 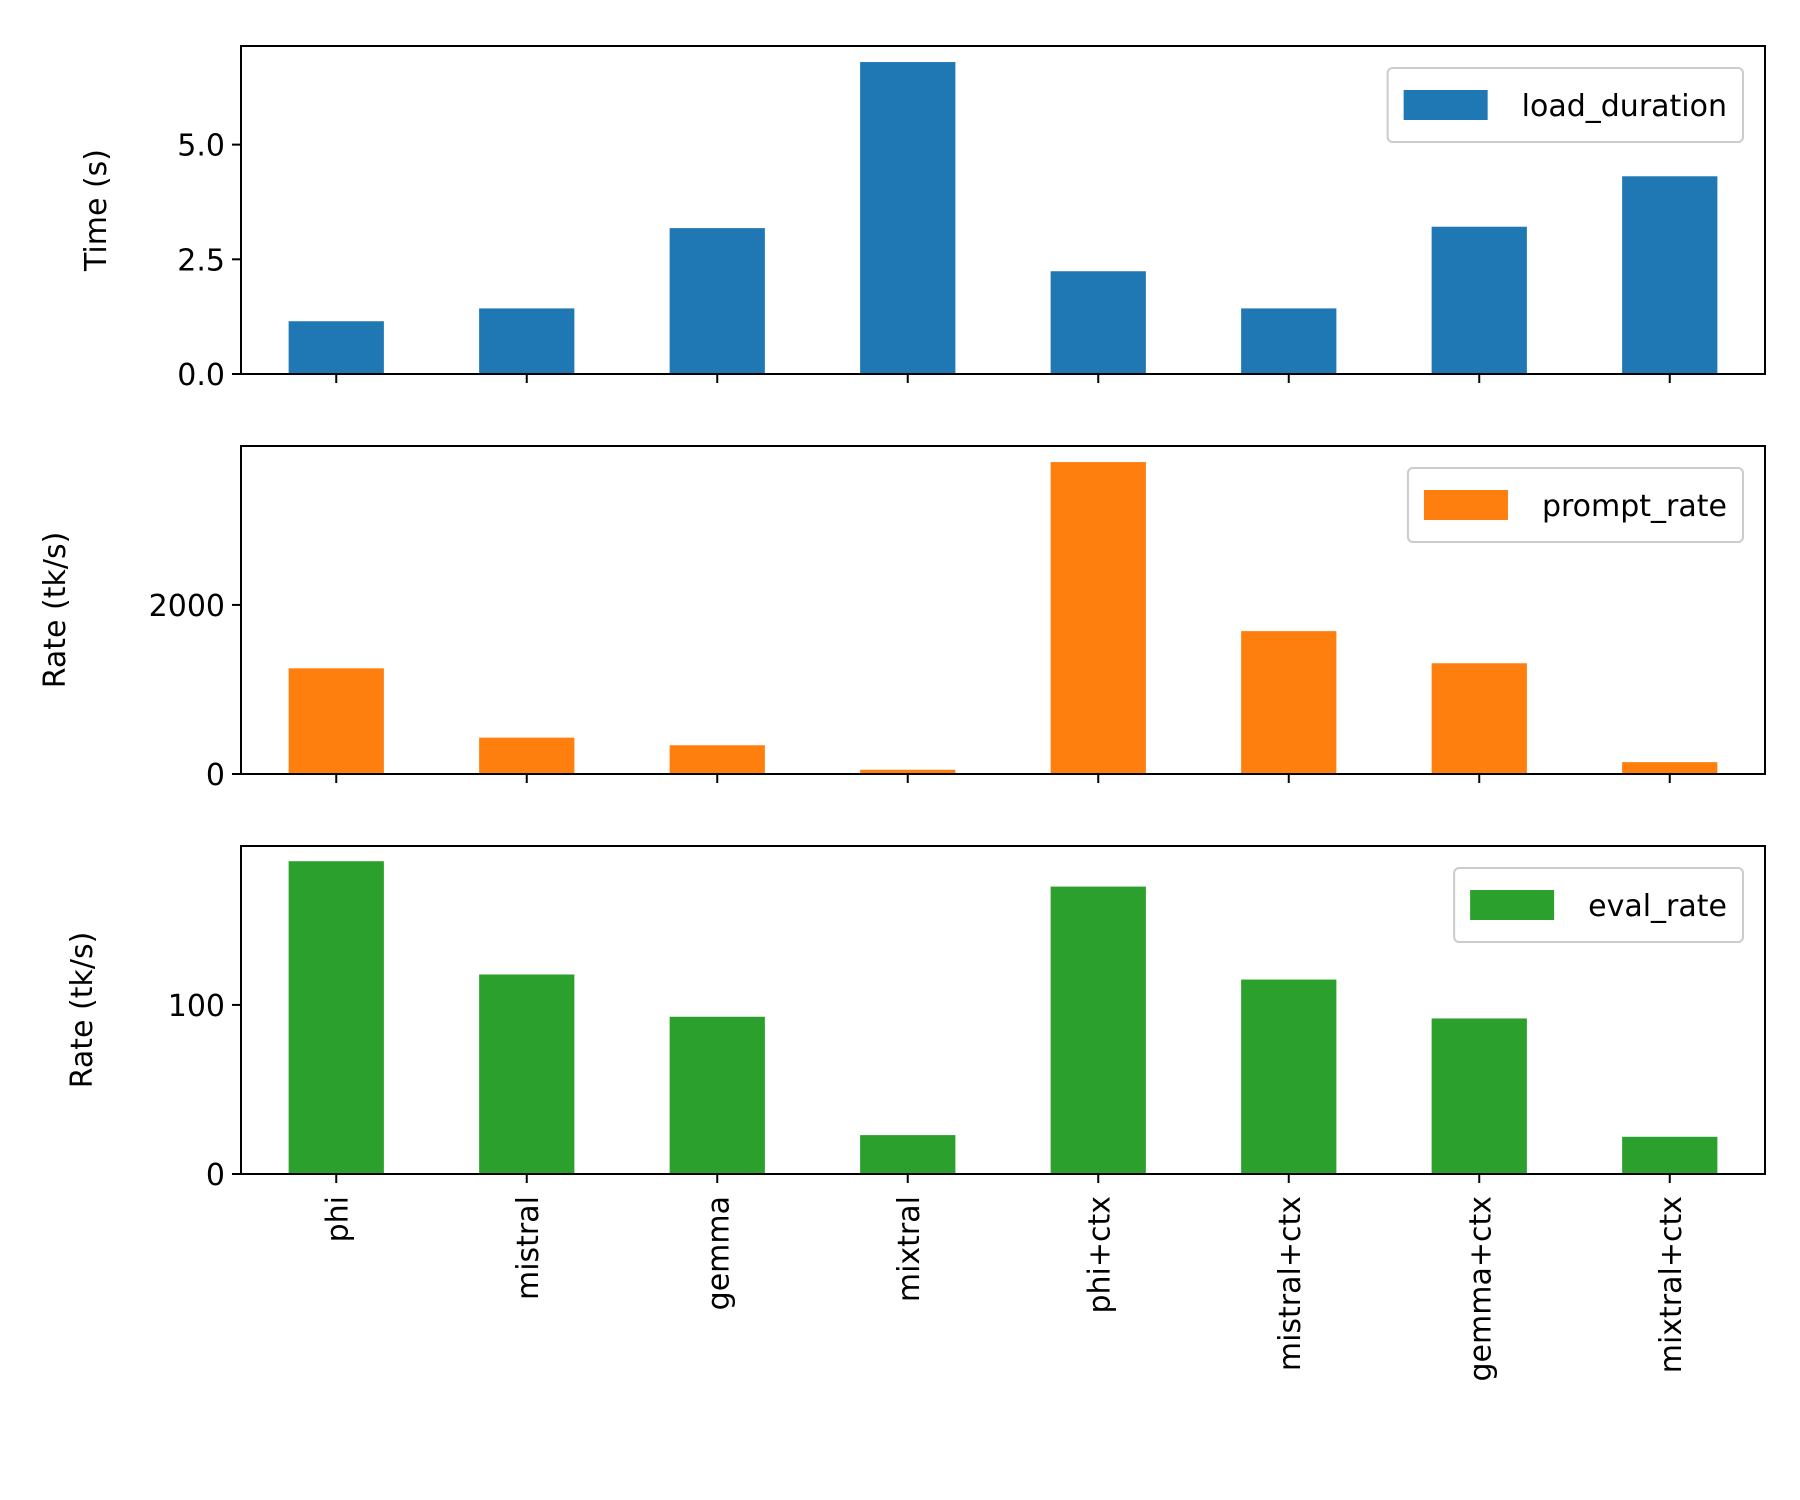 I want to click on legend: eval_rate, so click(x=1598, y=905).